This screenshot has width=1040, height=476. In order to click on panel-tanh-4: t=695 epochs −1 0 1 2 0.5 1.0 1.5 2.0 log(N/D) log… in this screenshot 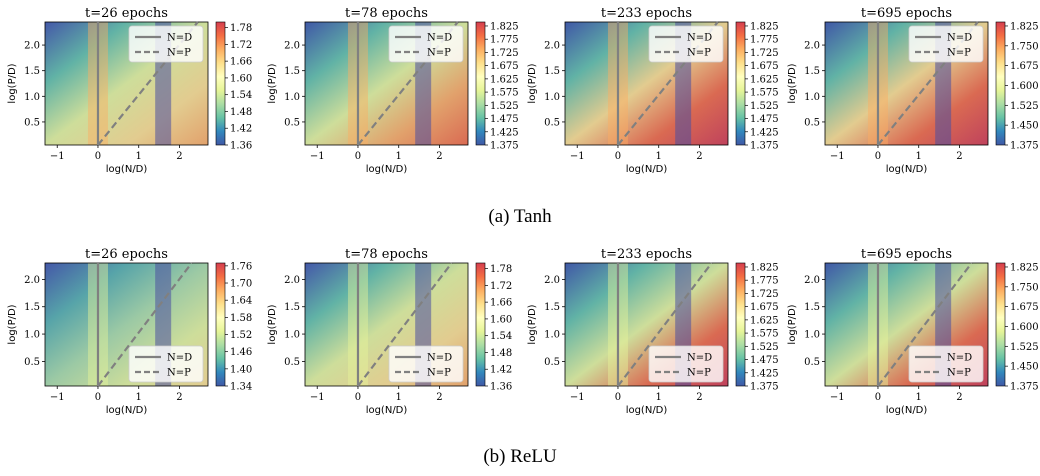, I will do `click(913, 90)`.